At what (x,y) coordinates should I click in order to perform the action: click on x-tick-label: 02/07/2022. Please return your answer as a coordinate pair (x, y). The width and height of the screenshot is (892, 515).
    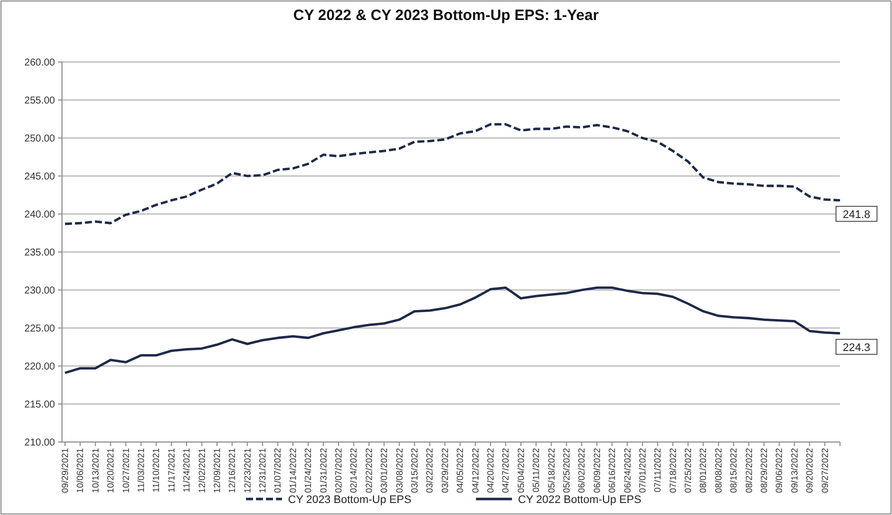
    Looking at the image, I should click on (339, 471).